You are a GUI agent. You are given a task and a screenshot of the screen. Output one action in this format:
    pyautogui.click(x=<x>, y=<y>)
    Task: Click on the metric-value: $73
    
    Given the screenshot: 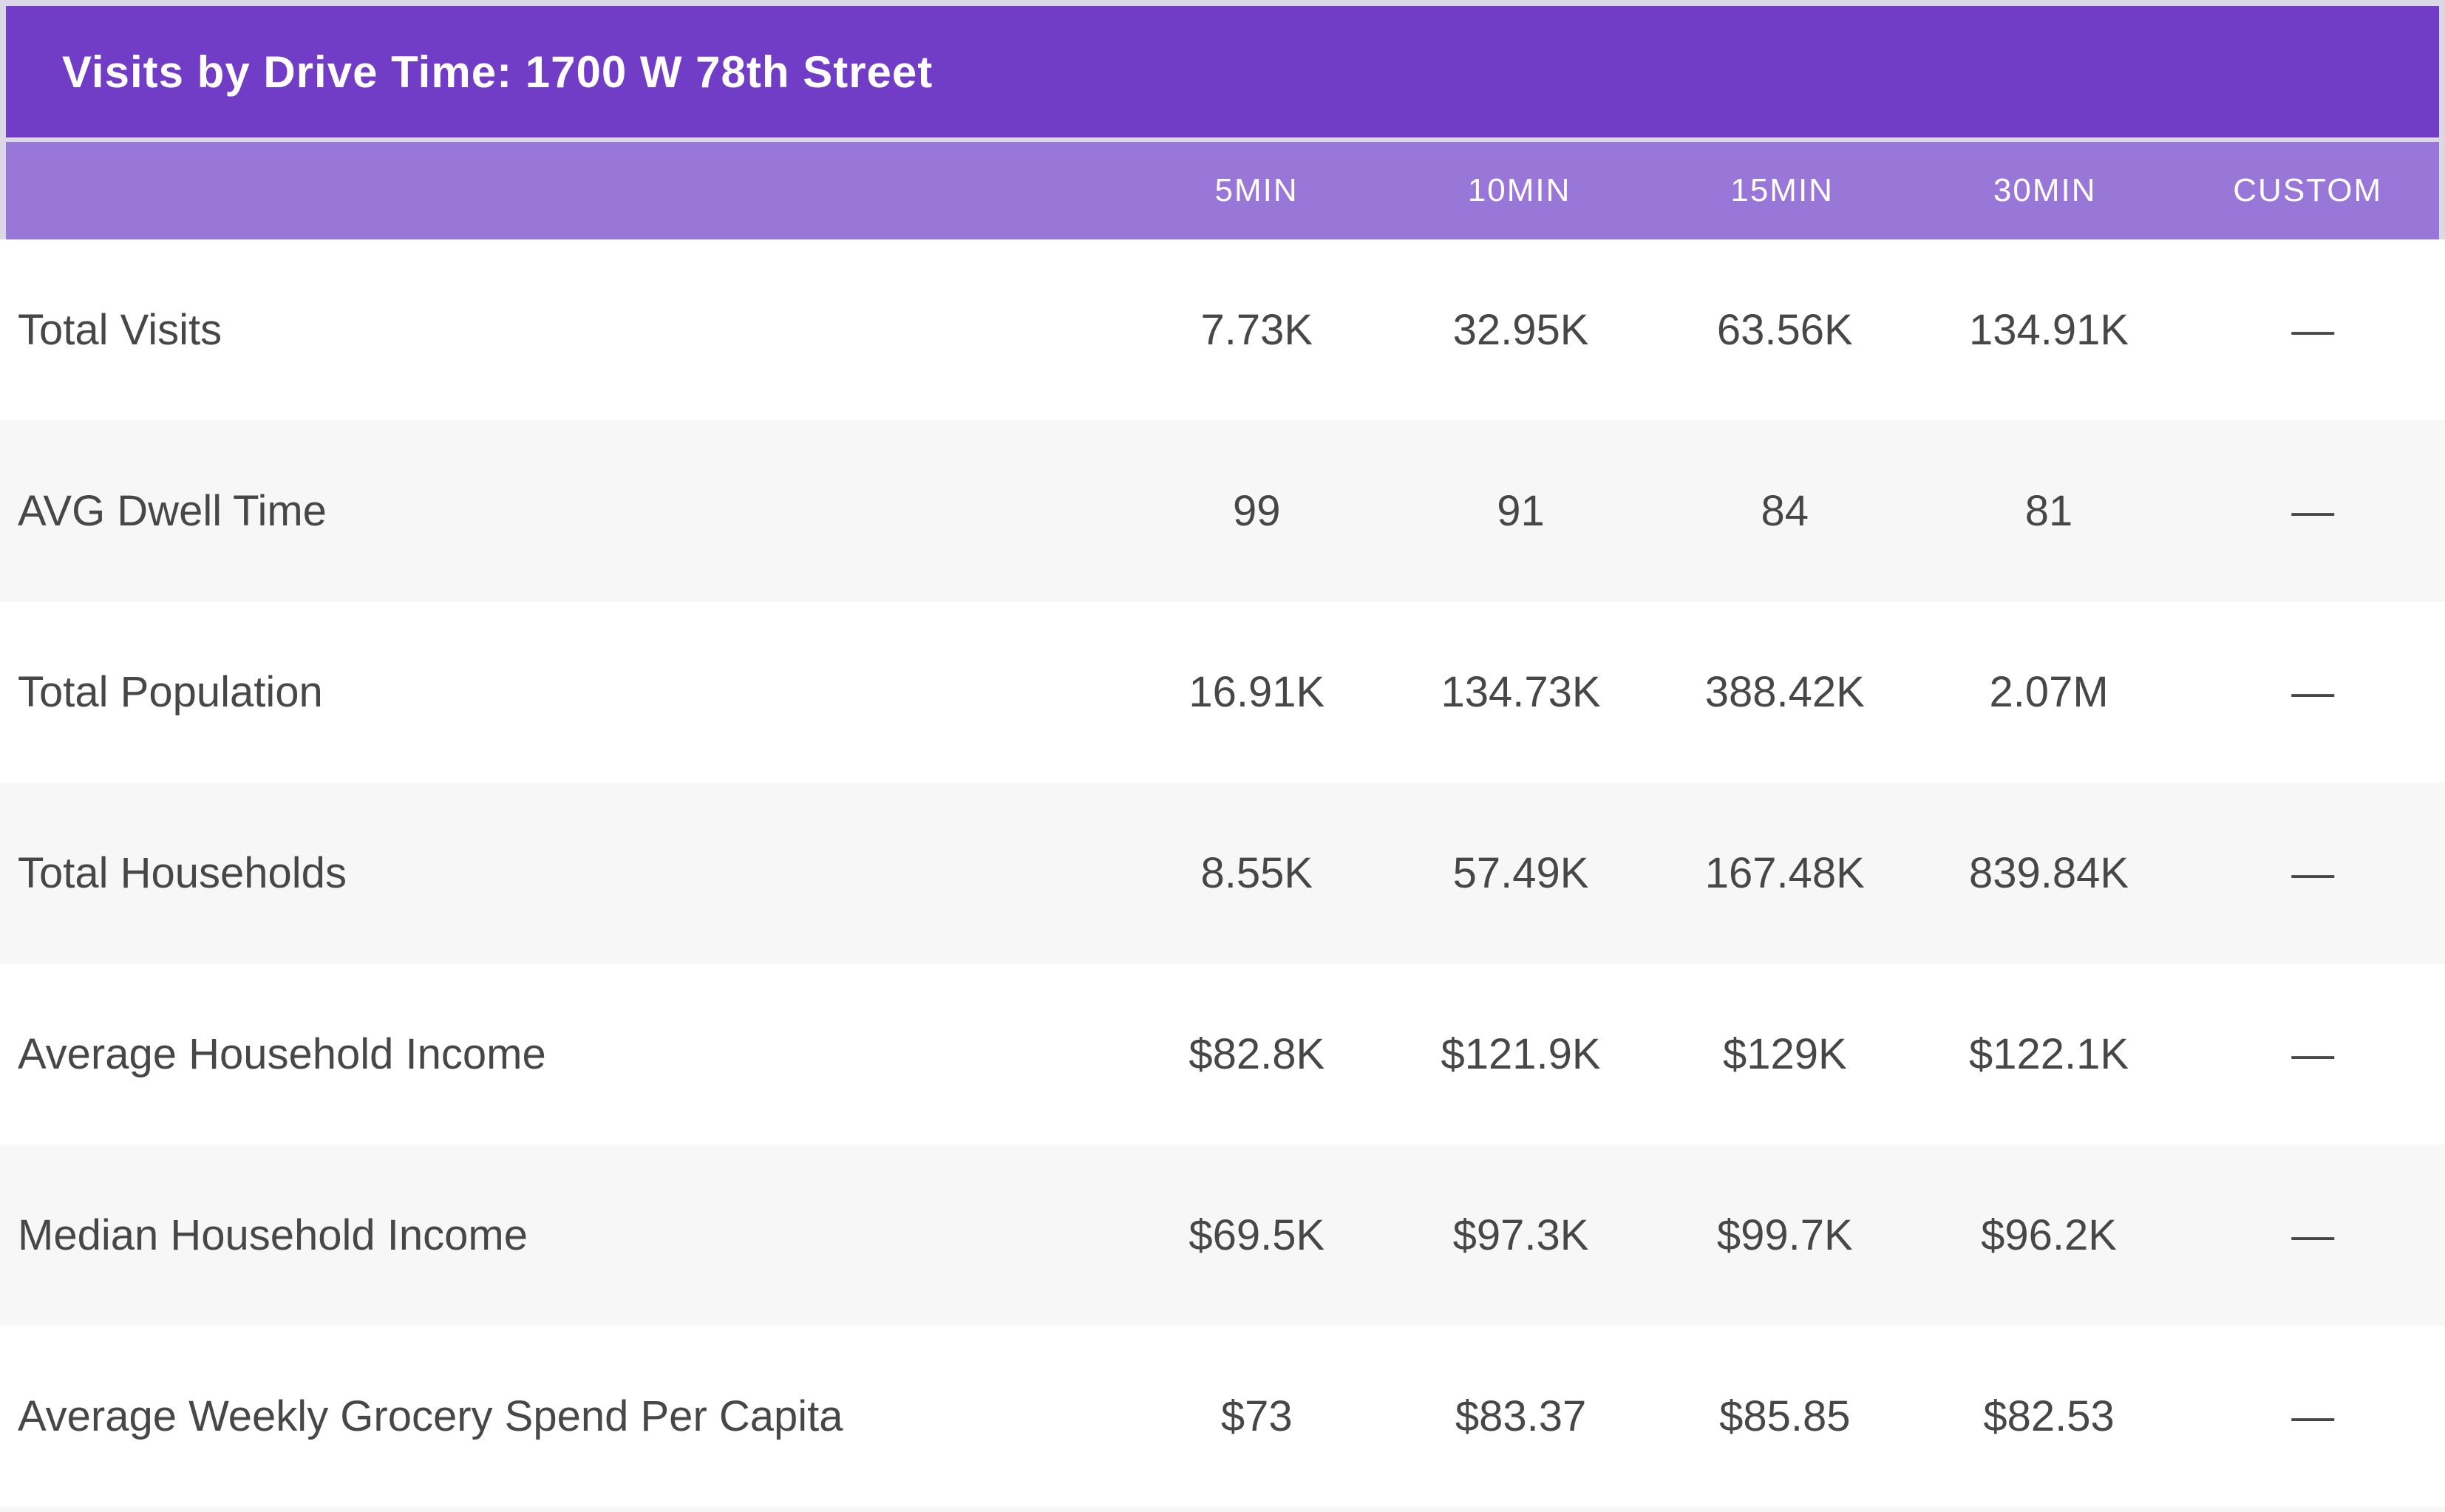 What is the action you would take?
    pyautogui.click(x=1256, y=1416)
    